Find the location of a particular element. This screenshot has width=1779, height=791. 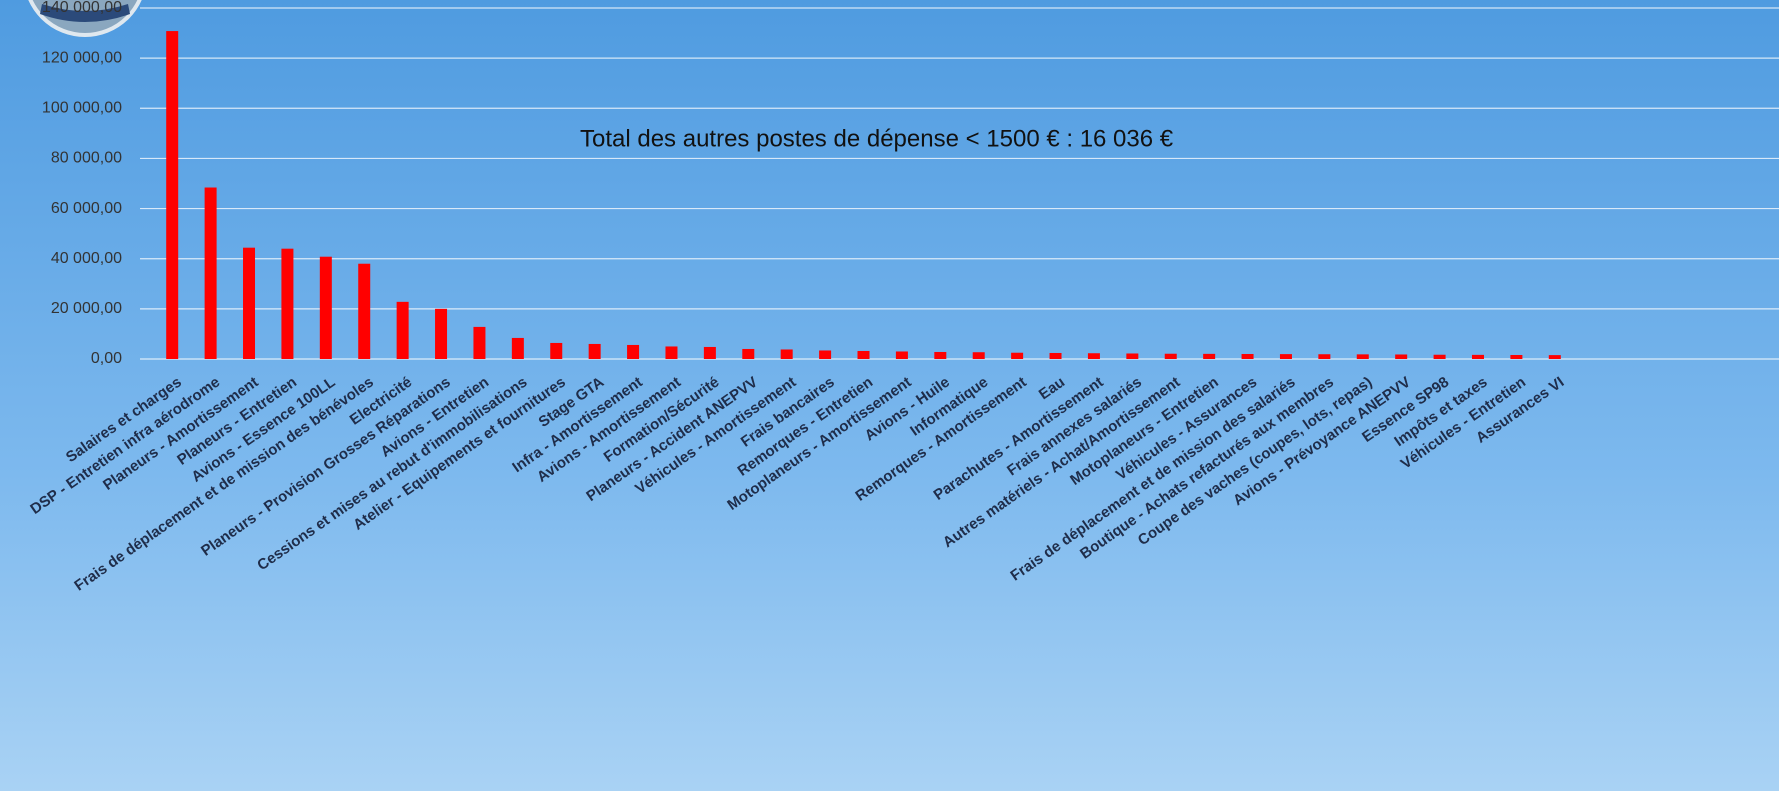

y-tick-label: 40 000,00 is located at coordinates (86, 258).